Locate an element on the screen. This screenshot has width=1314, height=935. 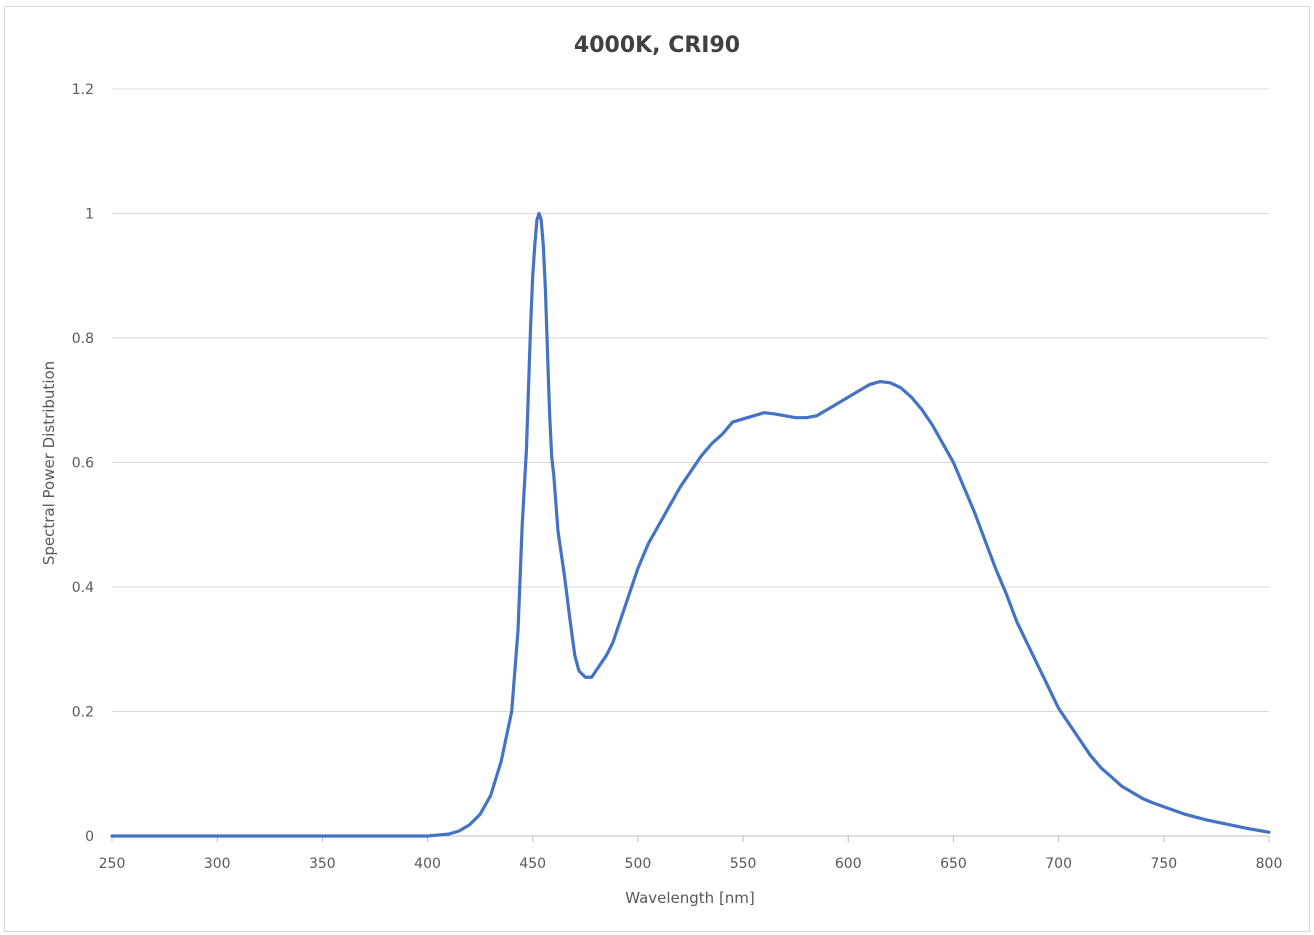
y-tick-label: 0 is located at coordinates (89, 837).